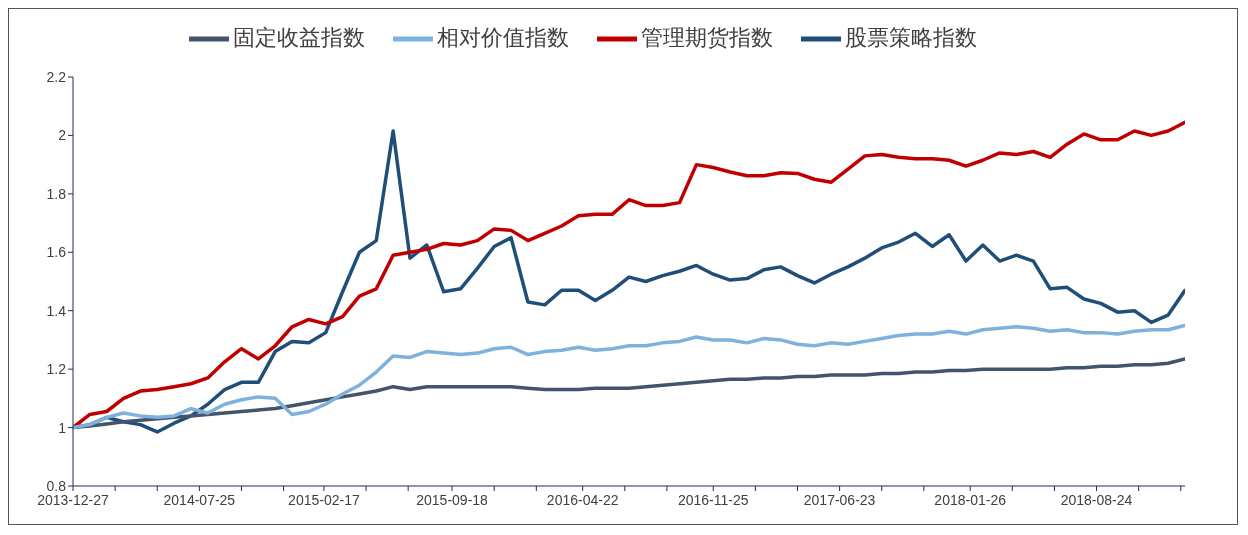  What do you see at coordinates (299, 37) in the screenshot?
I see `legend-label: 固定收益指数` at bounding box center [299, 37].